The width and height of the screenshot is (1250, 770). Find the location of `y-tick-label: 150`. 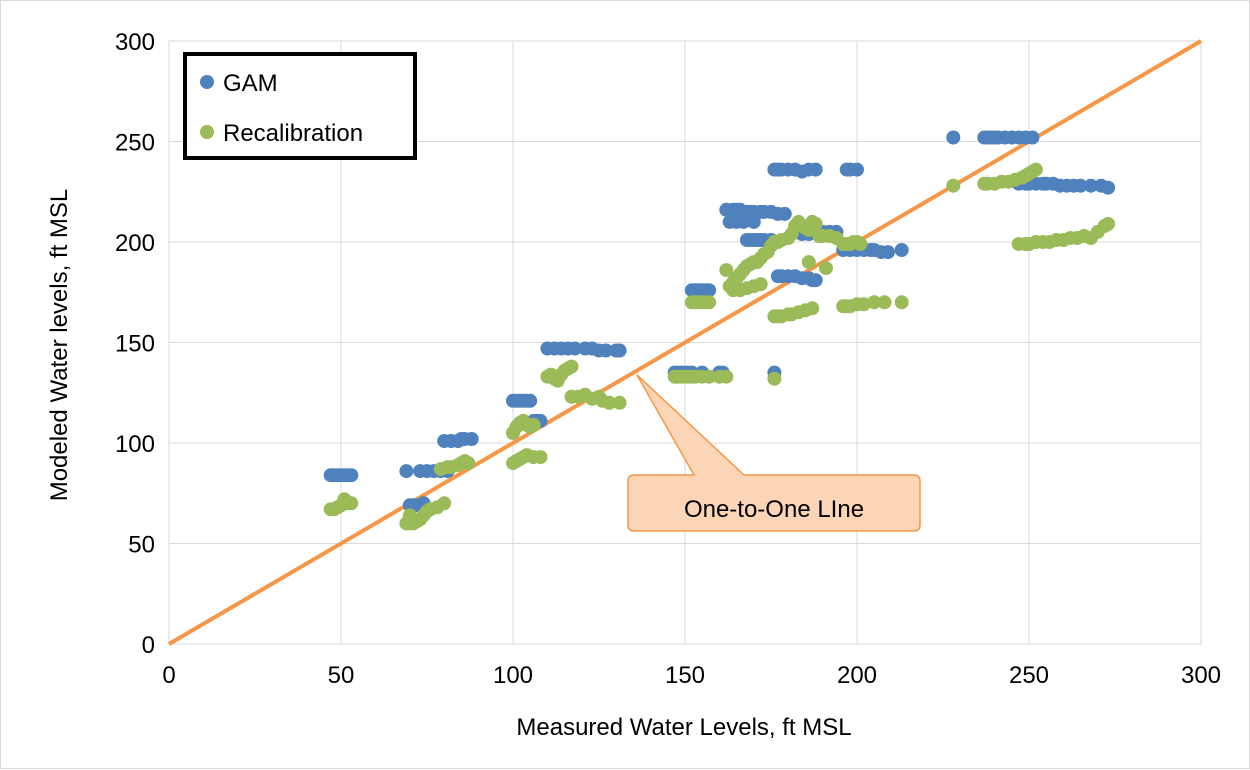

y-tick-label: 150 is located at coordinates (135, 344).